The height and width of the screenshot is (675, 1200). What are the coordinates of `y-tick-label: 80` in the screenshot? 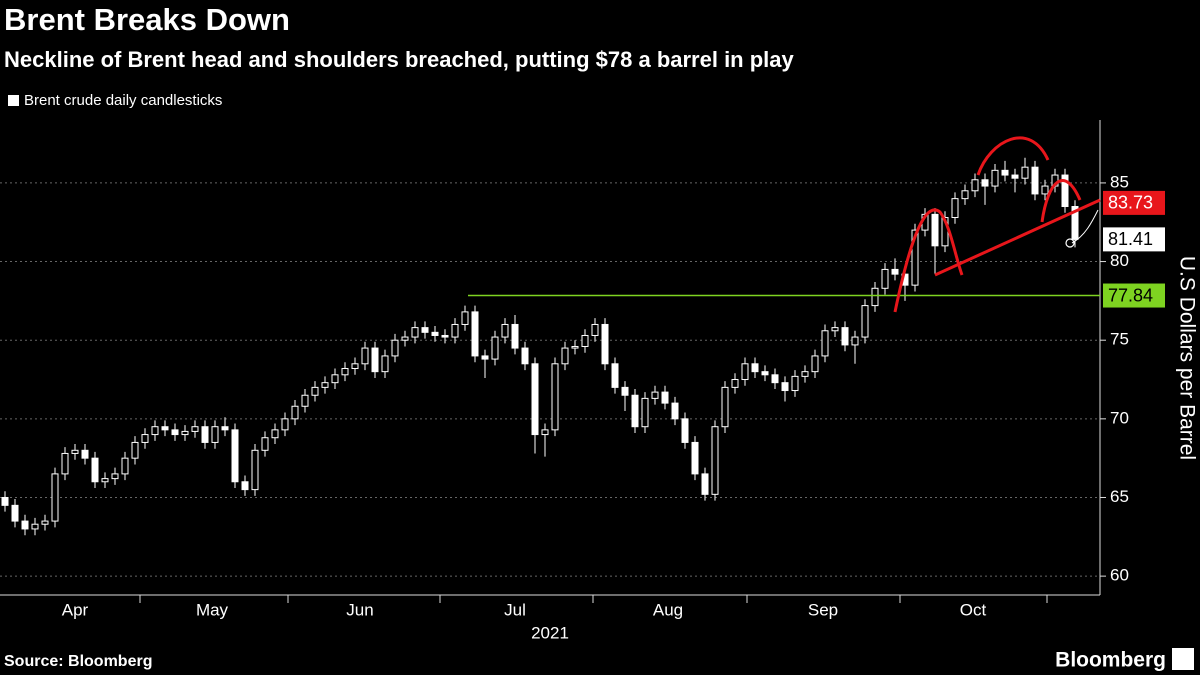 It's located at (1119, 260).